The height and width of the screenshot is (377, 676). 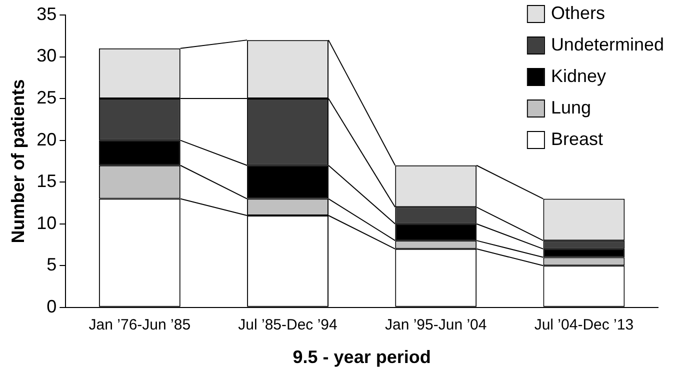 I want to click on x-tick-label: Jan ’76-Jun ’85, so click(x=139, y=325).